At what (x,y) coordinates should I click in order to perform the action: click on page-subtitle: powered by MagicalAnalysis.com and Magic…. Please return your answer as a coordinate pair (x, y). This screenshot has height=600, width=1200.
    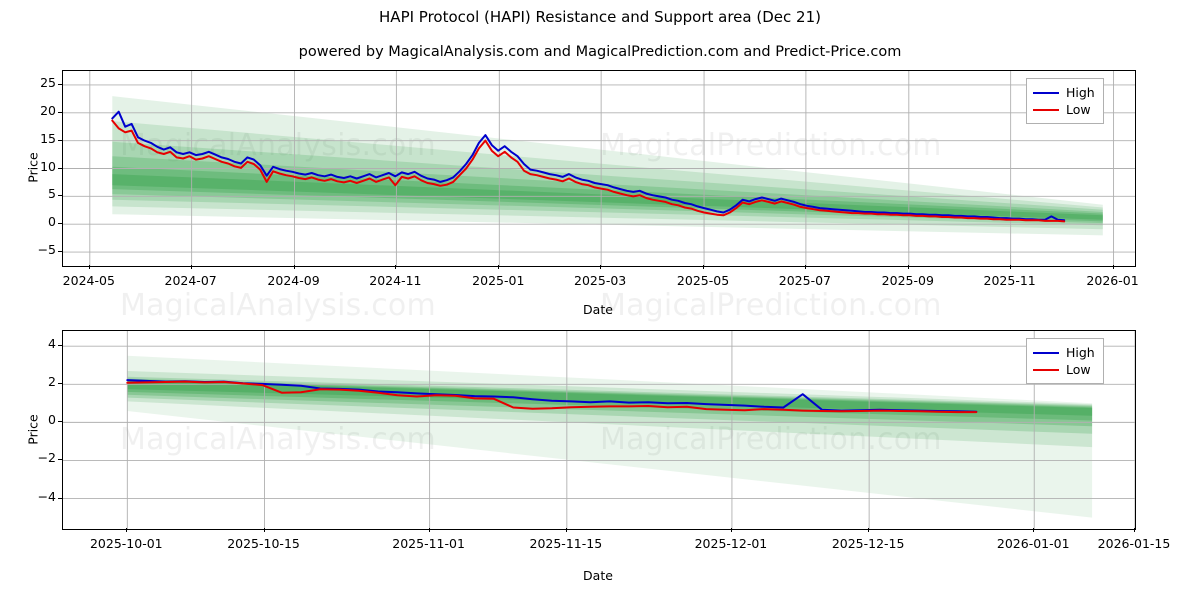
    Looking at the image, I should click on (600, 52).